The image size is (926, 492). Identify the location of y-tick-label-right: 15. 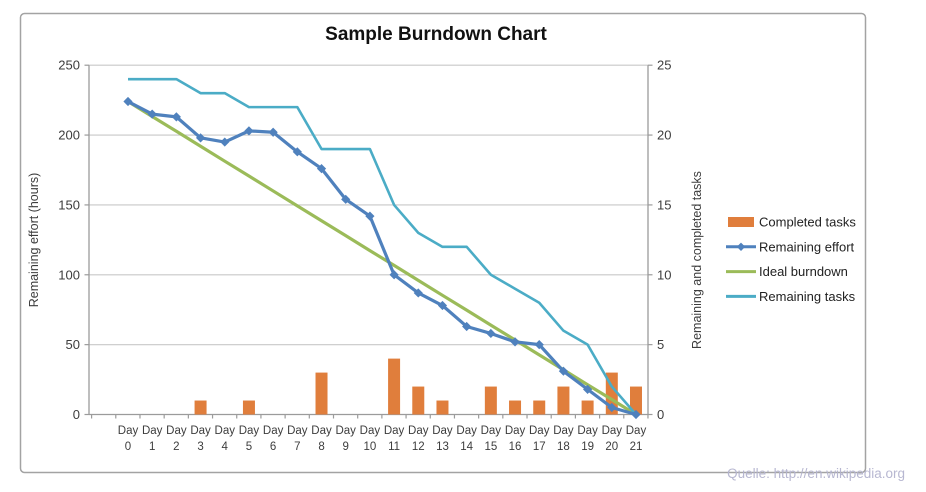
(664, 204).